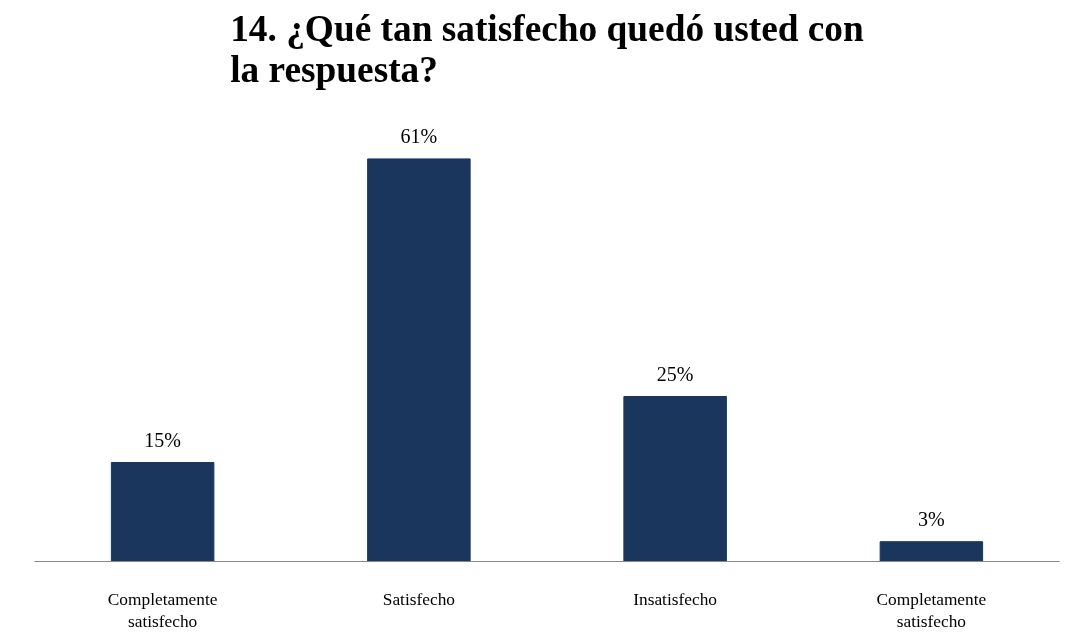  Describe the element at coordinates (418, 599) in the screenshot. I see `x-tick-label: Satisfecho` at that location.